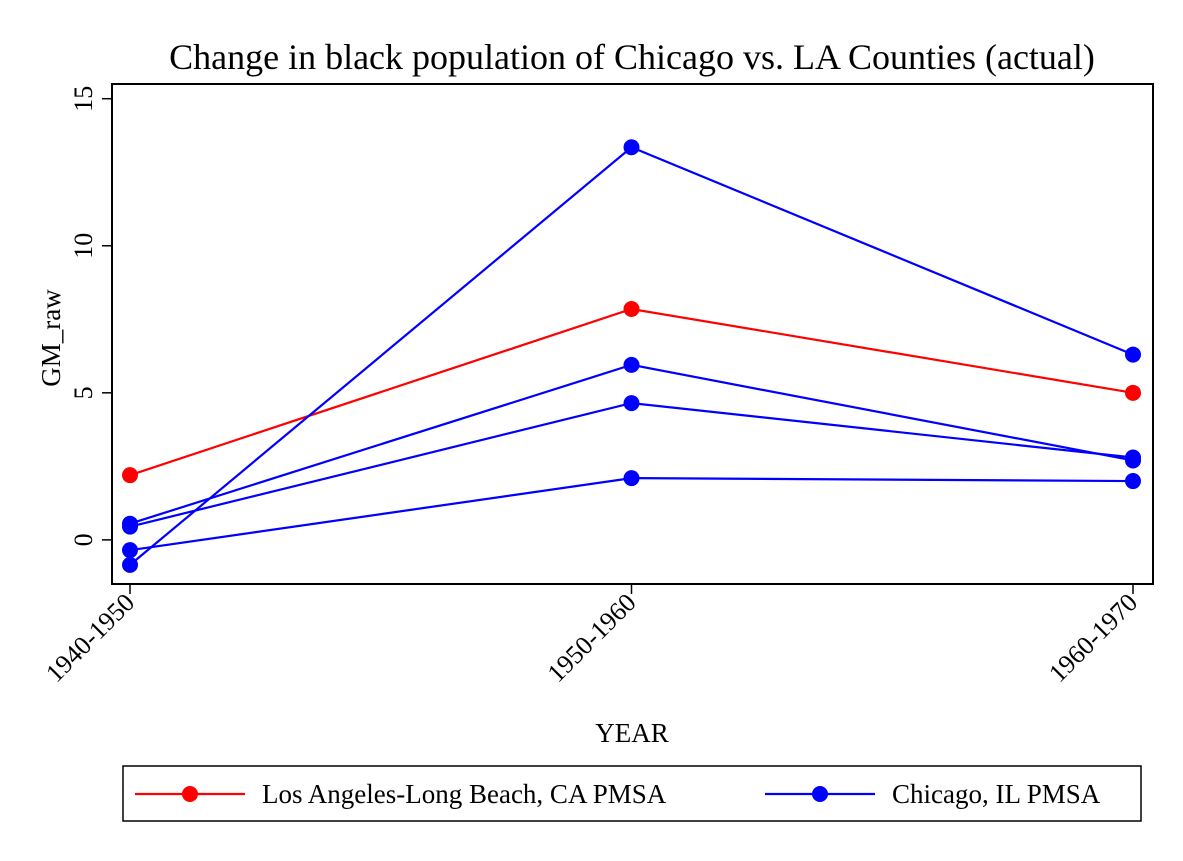 The height and width of the screenshot is (861, 1183). I want to click on series-3-point, so click(631, 364).